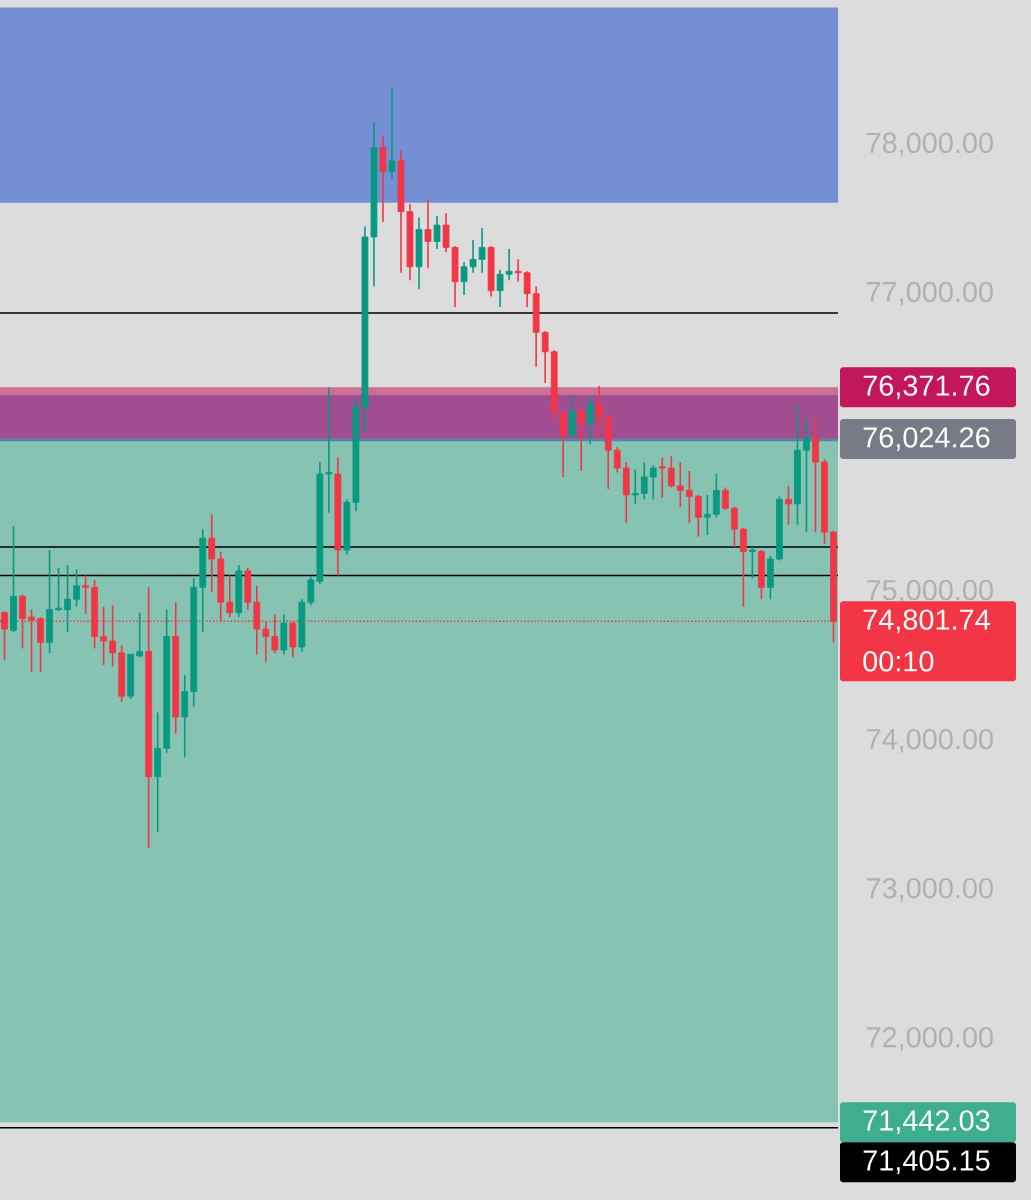 This screenshot has height=1200, width=1031. What do you see at coordinates (926, 621) in the screenshot?
I see `ref-line-label: 74,801.74` at bounding box center [926, 621].